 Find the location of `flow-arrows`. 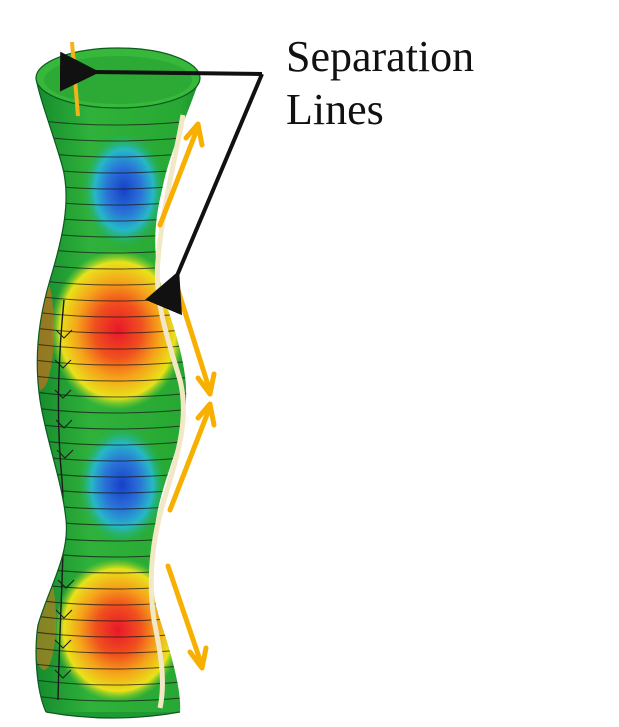

flow-arrows is located at coordinates (187, 396).